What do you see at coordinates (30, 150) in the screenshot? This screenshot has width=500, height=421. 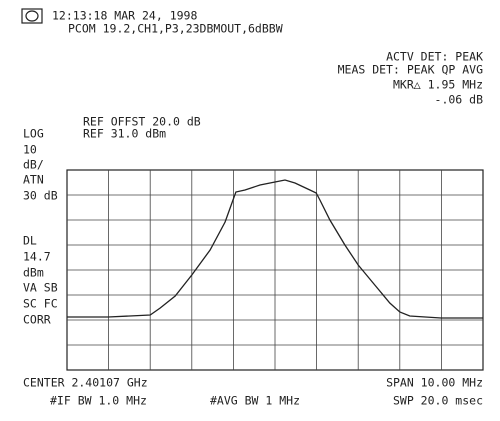 I see `annotation: 10` at bounding box center [30, 150].